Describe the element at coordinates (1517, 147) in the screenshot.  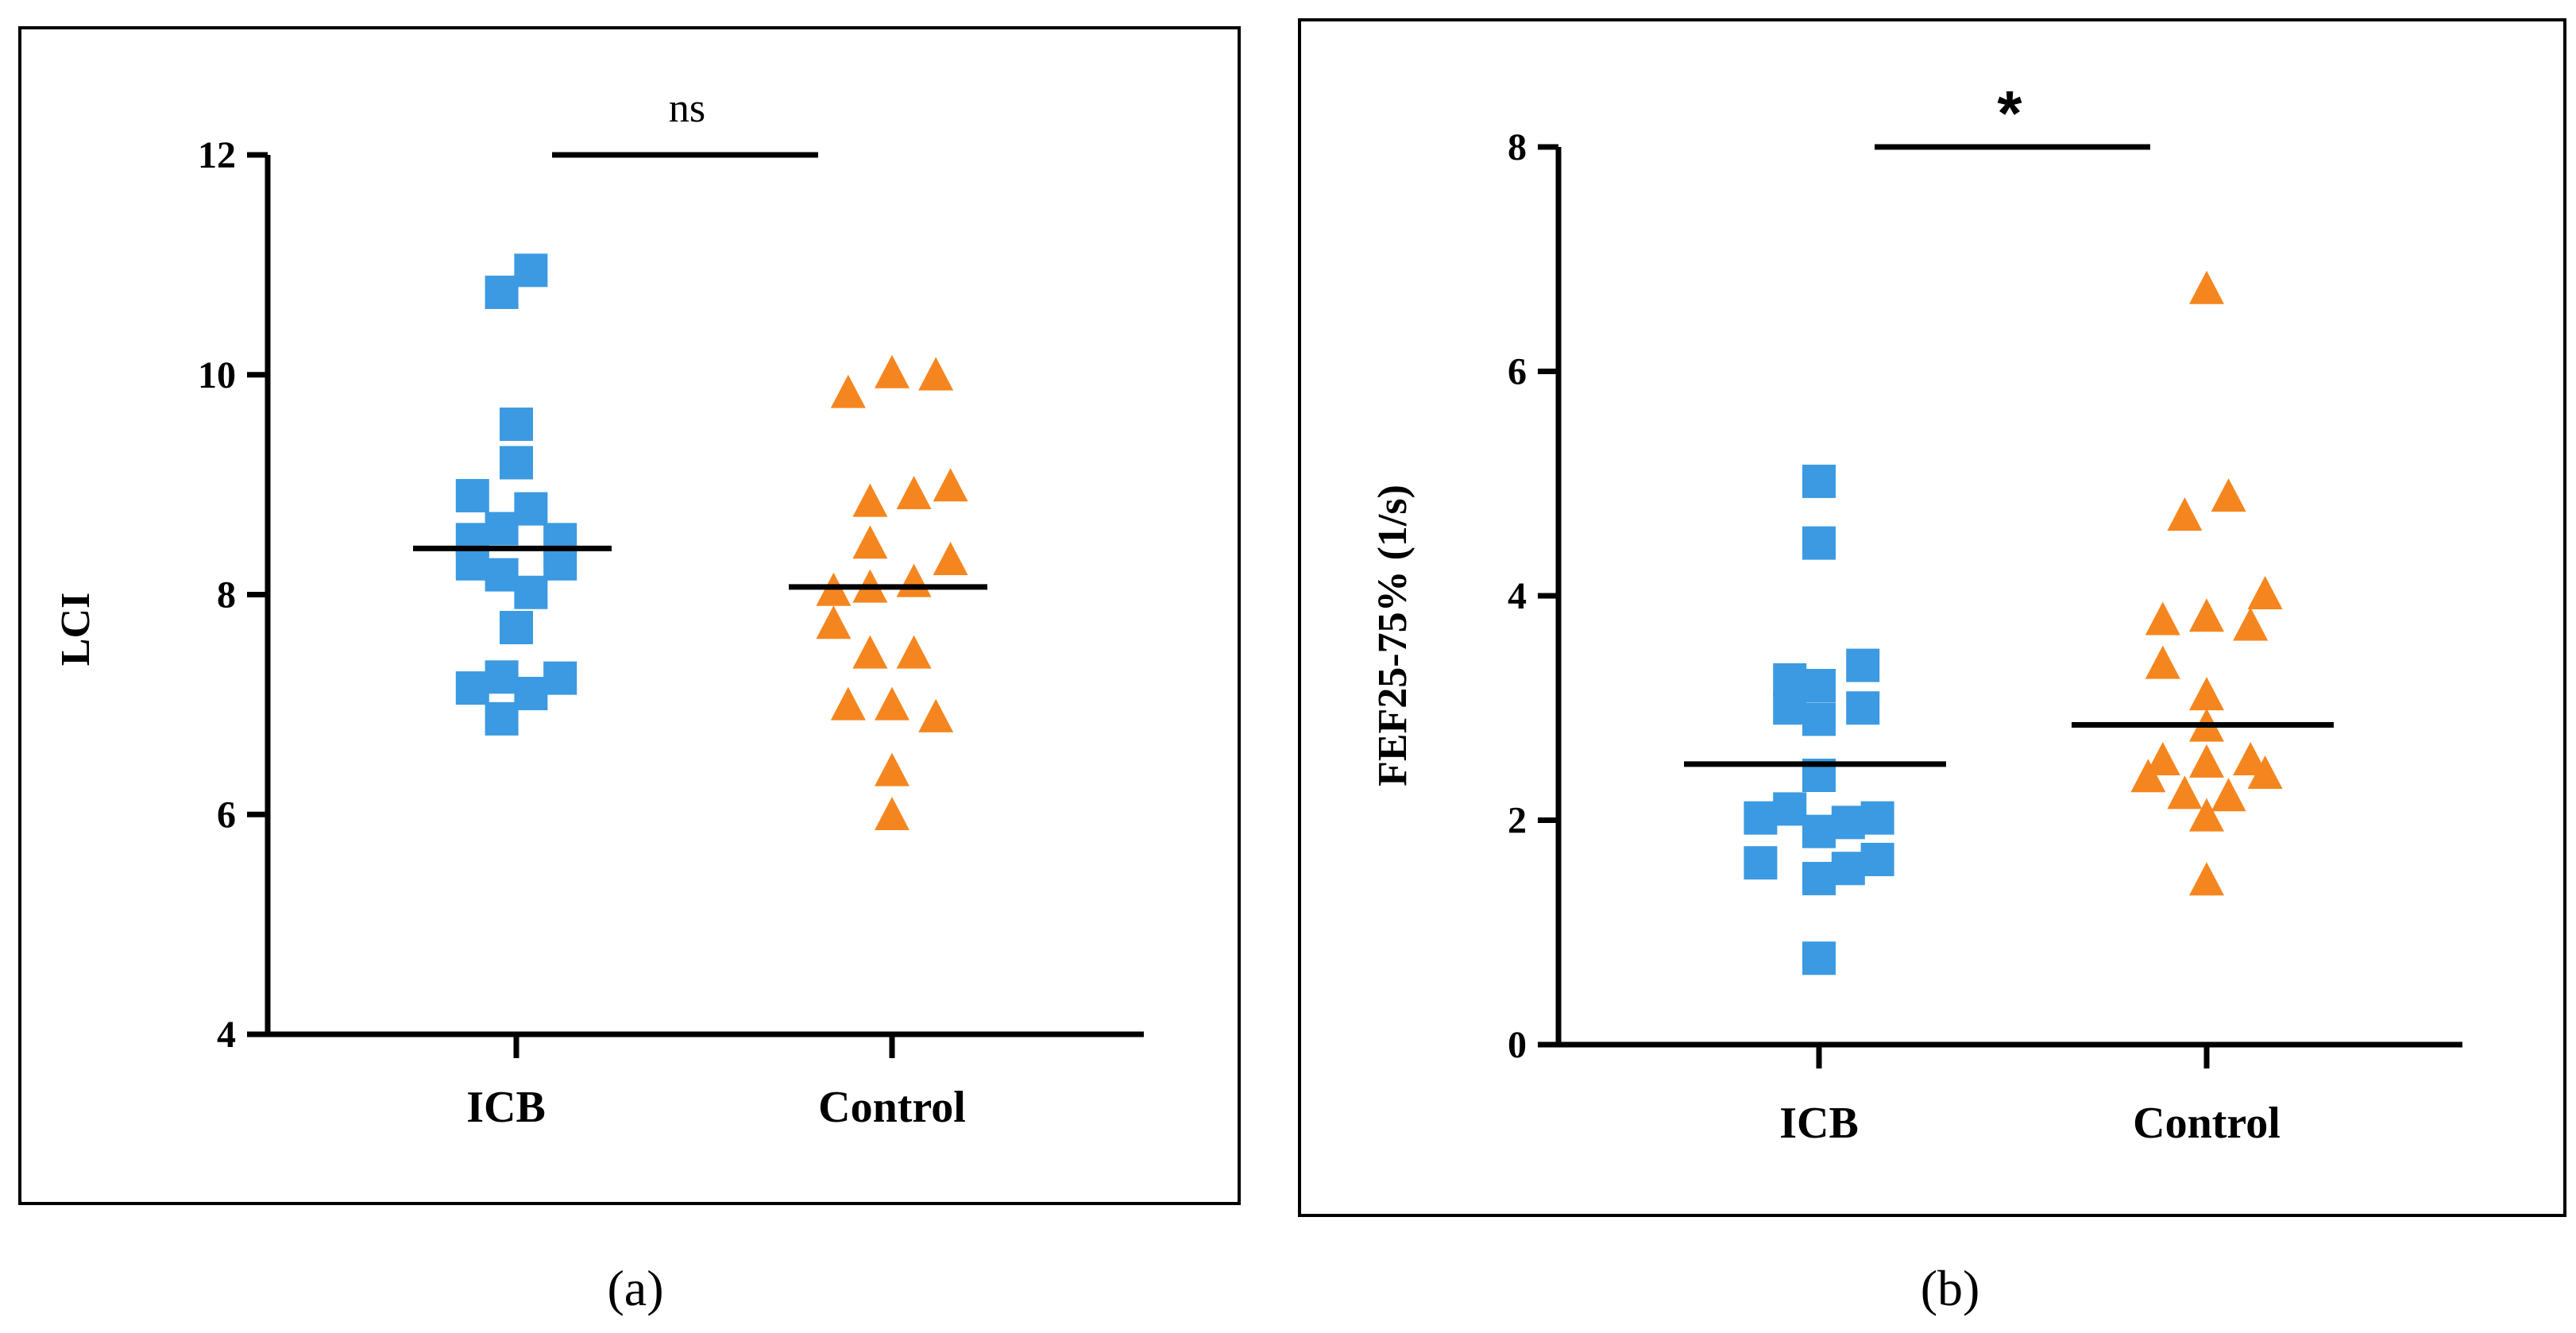
I see `panel-b-ytick-label: 8` at that location.